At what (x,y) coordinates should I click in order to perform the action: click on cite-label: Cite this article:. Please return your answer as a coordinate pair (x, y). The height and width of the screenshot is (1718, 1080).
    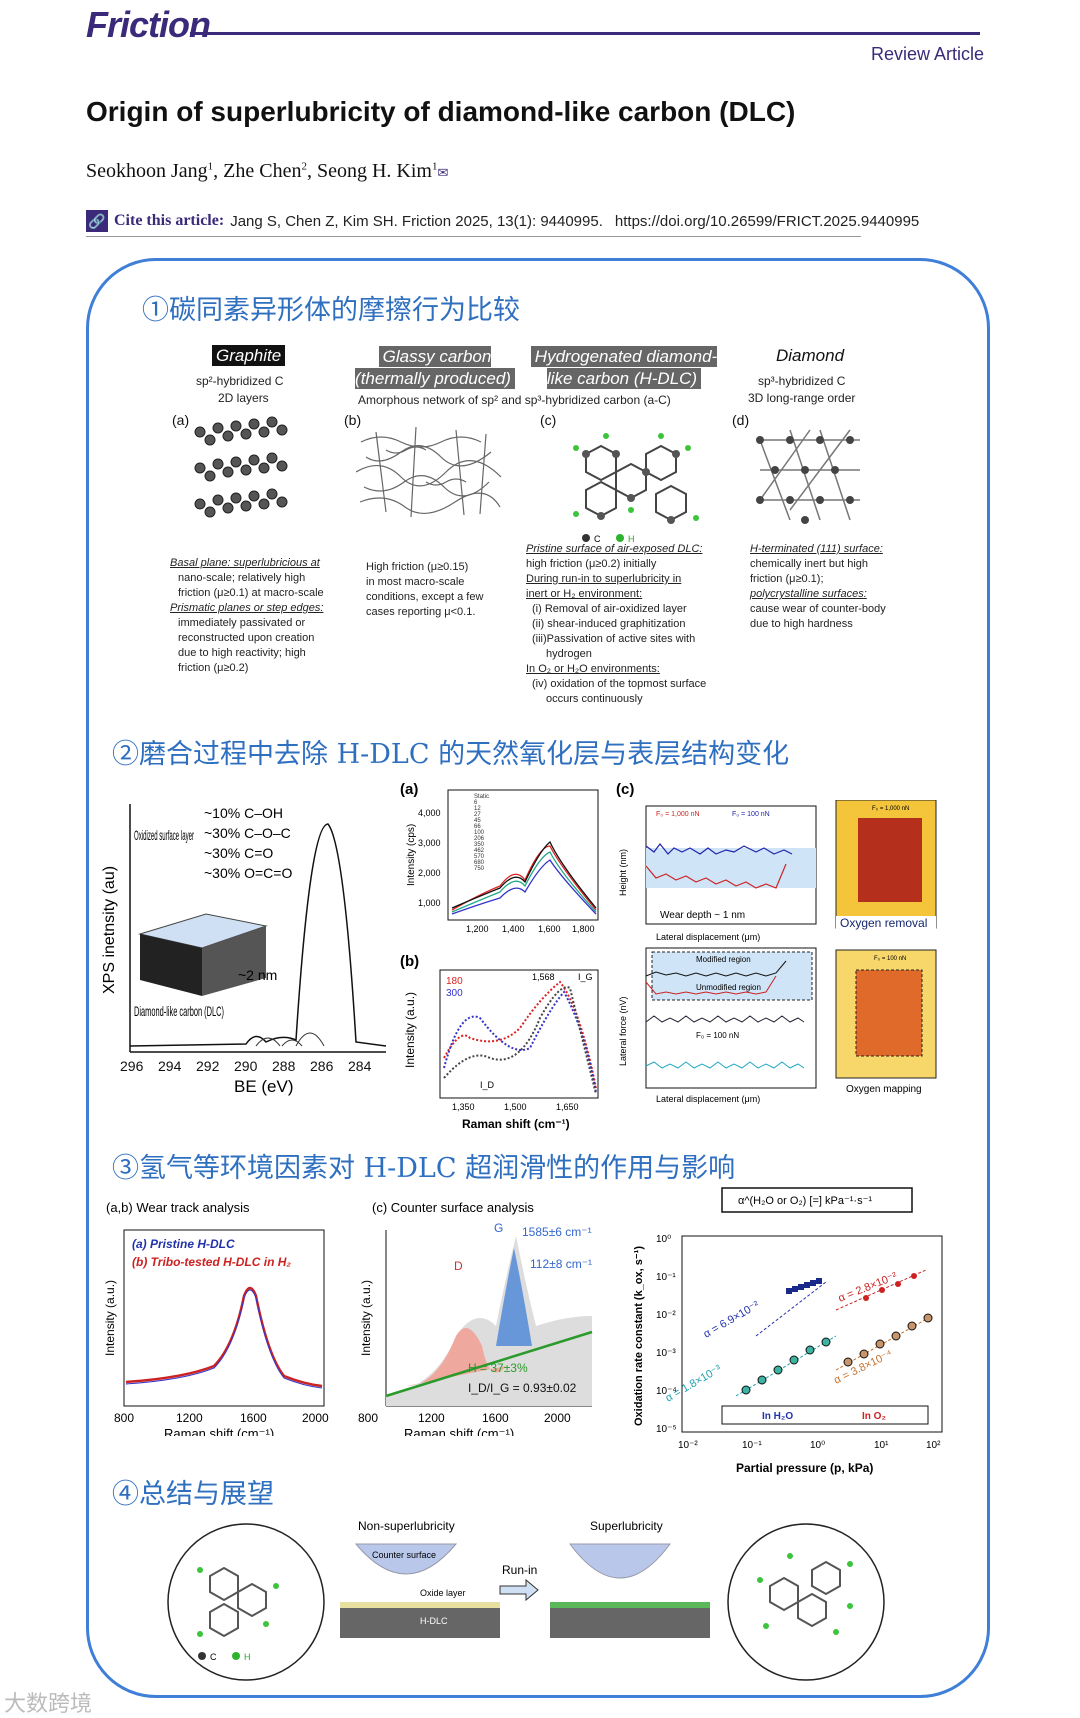
    Looking at the image, I should click on (169, 220).